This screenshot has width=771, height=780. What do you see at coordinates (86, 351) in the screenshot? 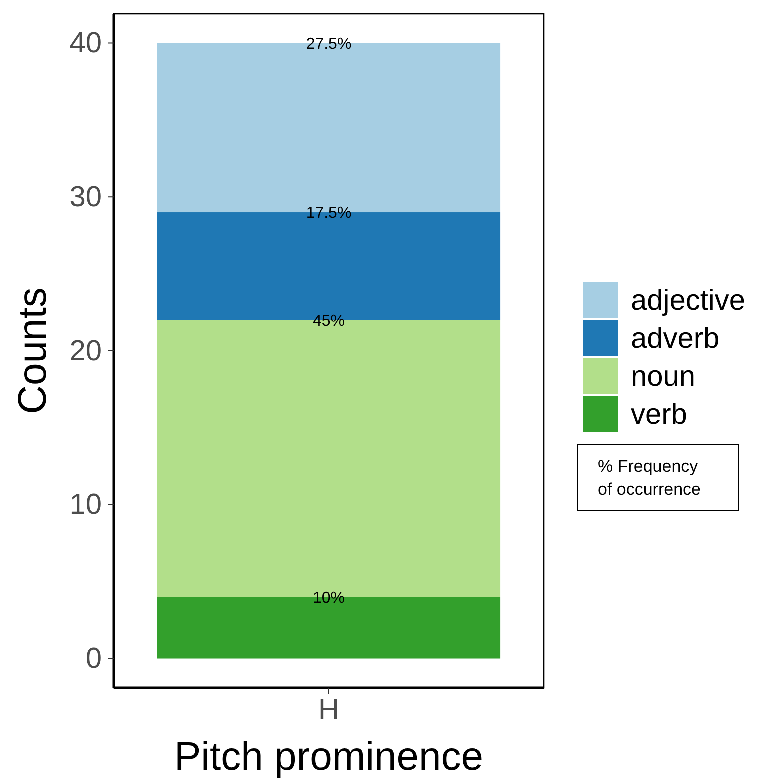
I see `y-tick-label: 20` at bounding box center [86, 351].